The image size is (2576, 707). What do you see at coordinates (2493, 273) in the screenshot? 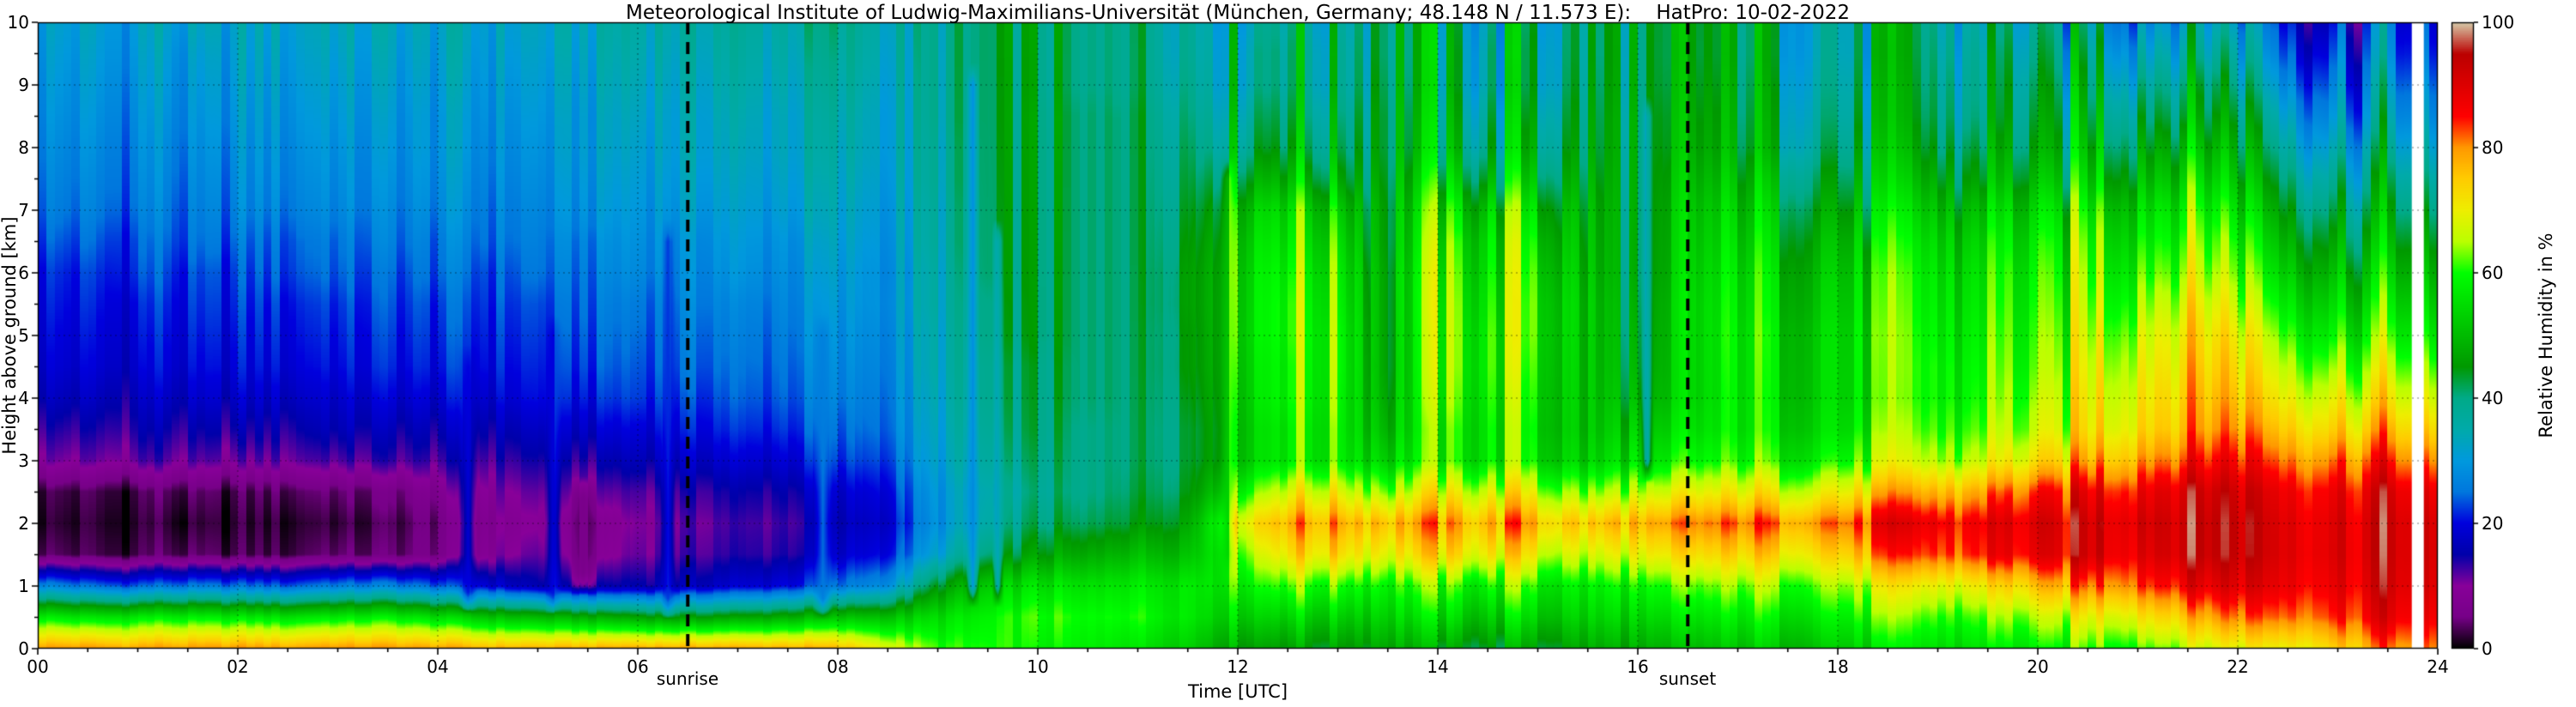
I see `colorbar-tick-label-60: 60` at bounding box center [2493, 273].